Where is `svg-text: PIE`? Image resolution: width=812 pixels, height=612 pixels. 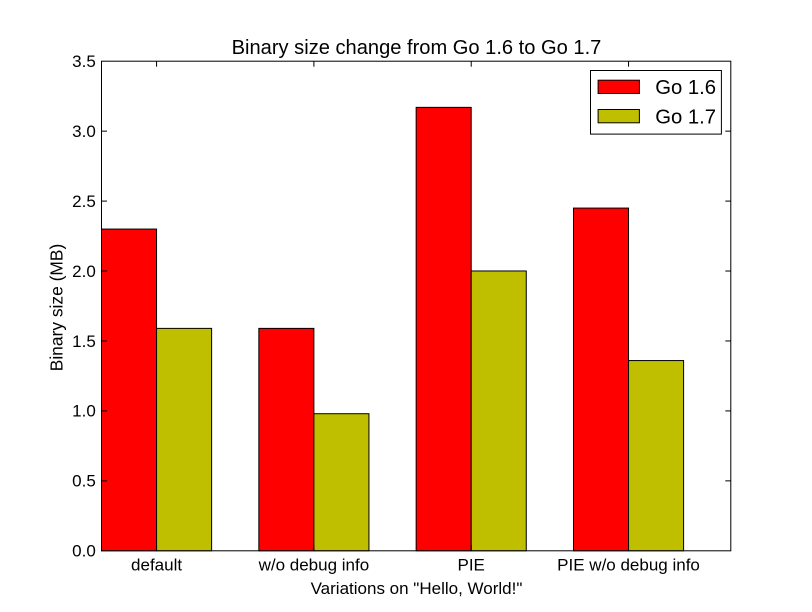 svg-text: PIE is located at coordinates (471, 565).